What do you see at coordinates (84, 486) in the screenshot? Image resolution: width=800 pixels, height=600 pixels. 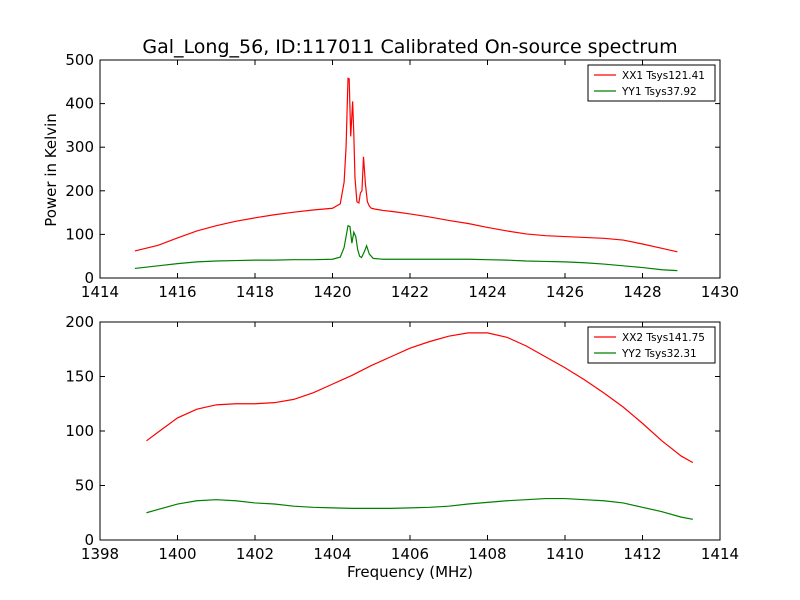 I see `y-tick-label: 50` at bounding box center [84, 486].